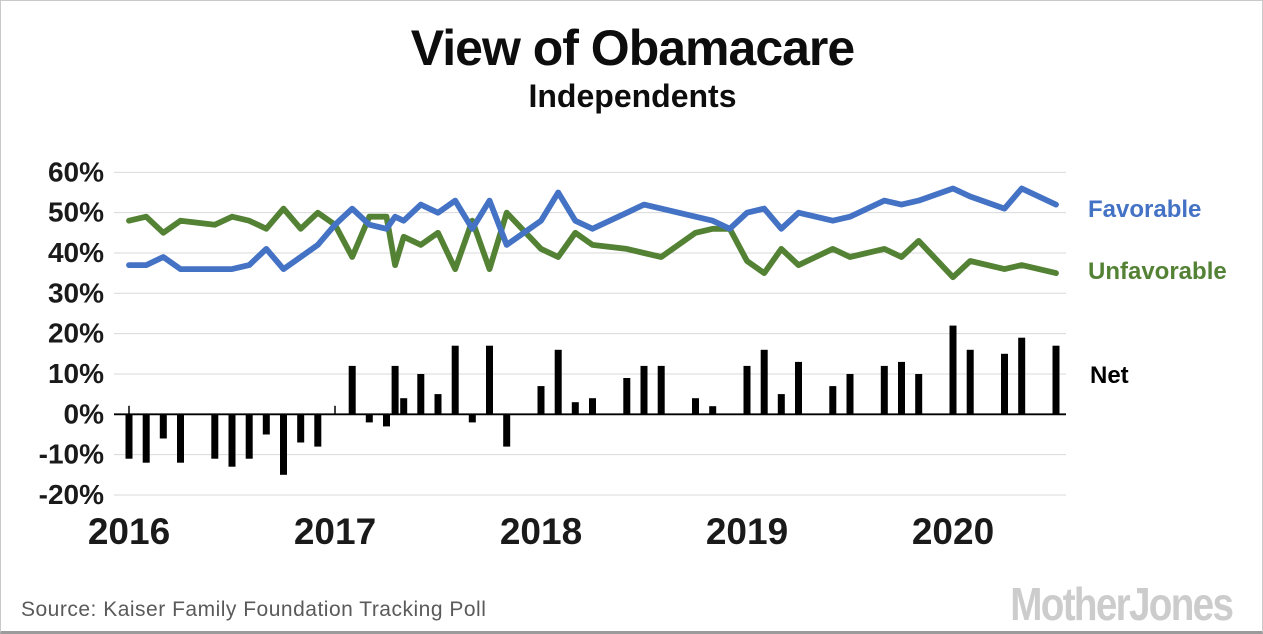  Describe the element at coordinates (1122, 604) in the screenshot. I see `mother-jones-logo: MotherJones` at that location.